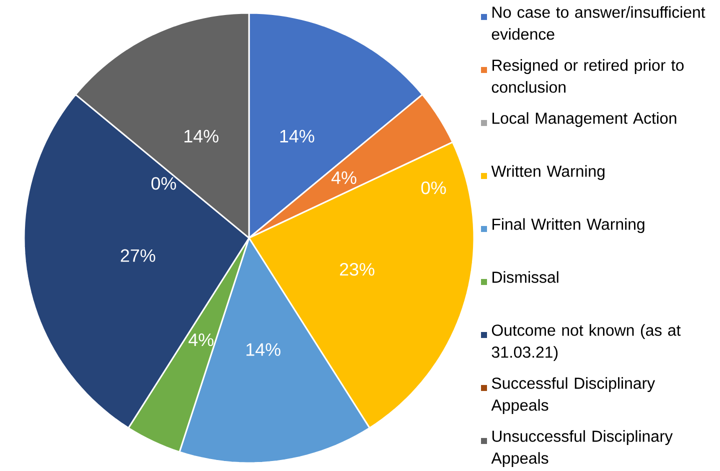 This screenshot has width=720, height=471. I want to click on legend-label: No case to answer/insufficient evidence, so click(599, 23).